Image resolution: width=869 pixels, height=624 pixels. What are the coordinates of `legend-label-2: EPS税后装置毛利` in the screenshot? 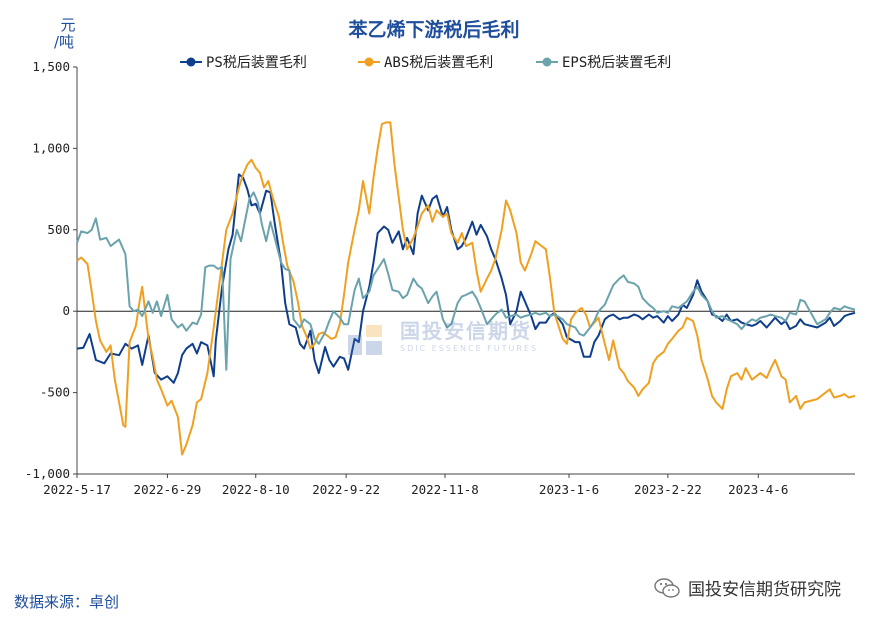 It's located at (616, 63).